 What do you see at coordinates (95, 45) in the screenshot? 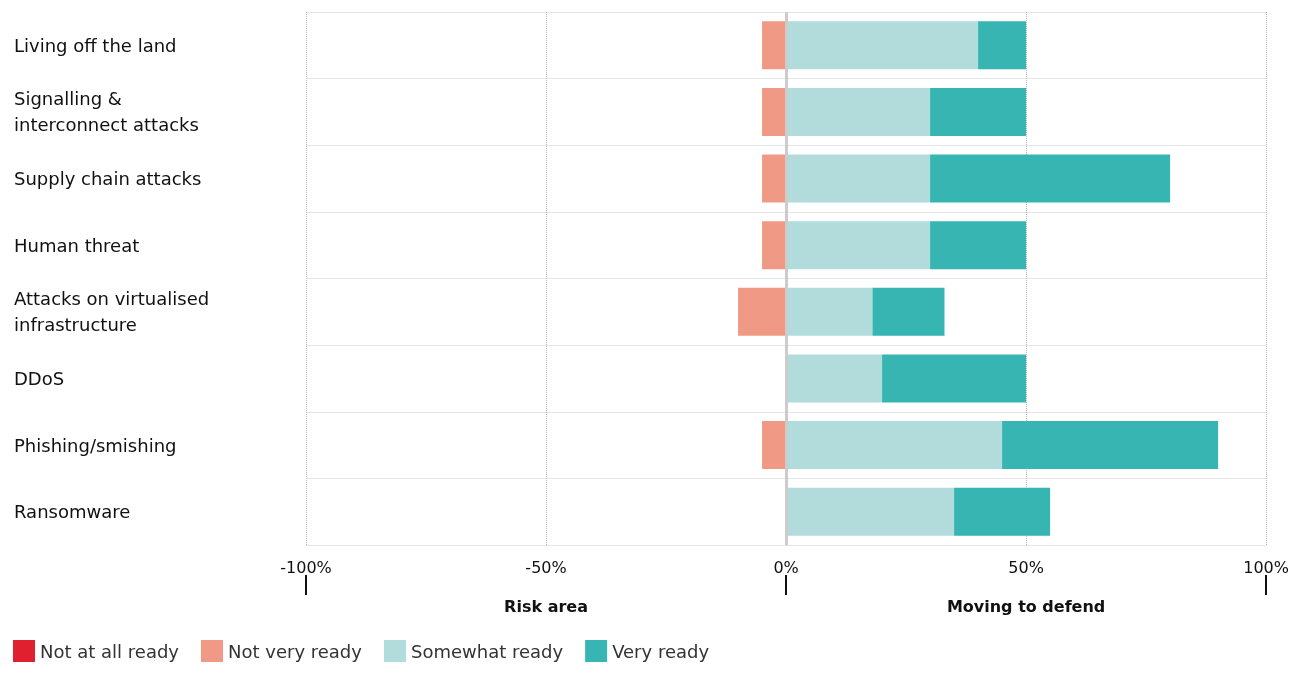
I see `y-tick-label: Living off the land` at bounding box center [95, 45].